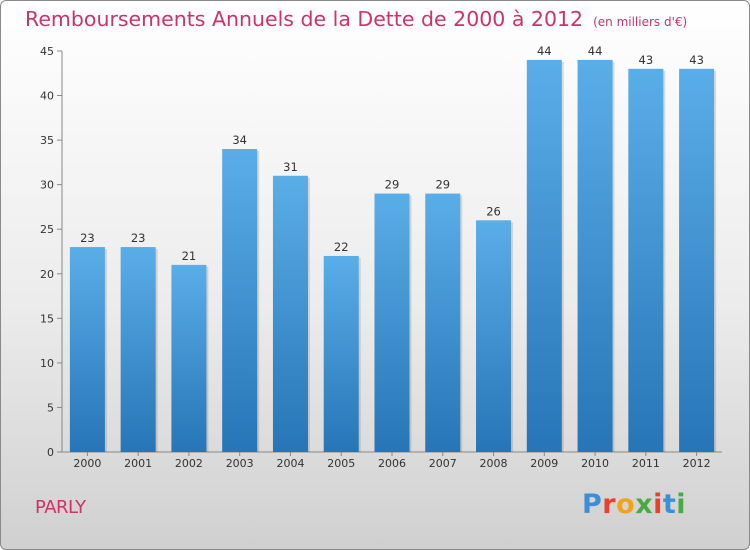 The height and width of the screenshot is (550, 750). What do you see at coordinates (189, 256) in the screenshot?
I see `bar-value-label: 21` at bounding box center [189, 256].